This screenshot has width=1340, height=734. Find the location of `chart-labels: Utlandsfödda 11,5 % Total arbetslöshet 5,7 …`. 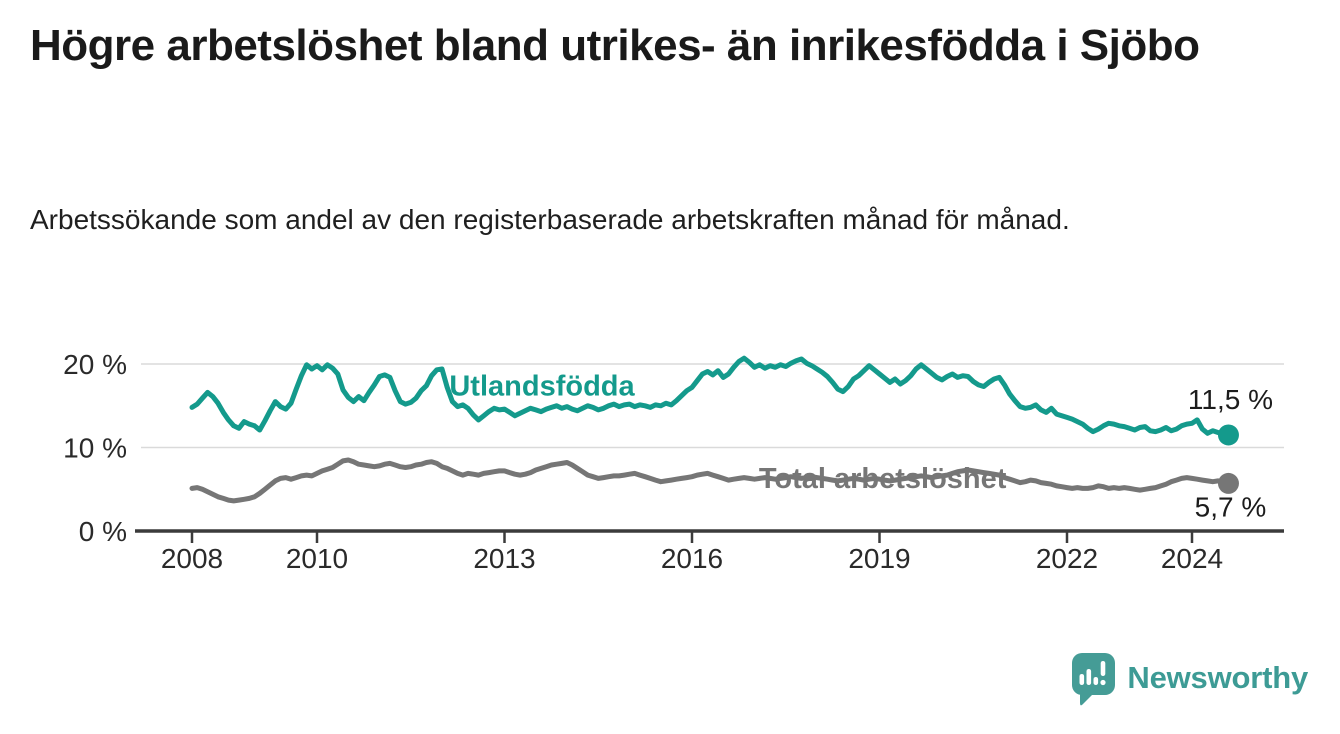

chart-labels: Utlandsfödda 11,5 % Total arbetslöshet 5,7 … is located at coordinates (861, 447).